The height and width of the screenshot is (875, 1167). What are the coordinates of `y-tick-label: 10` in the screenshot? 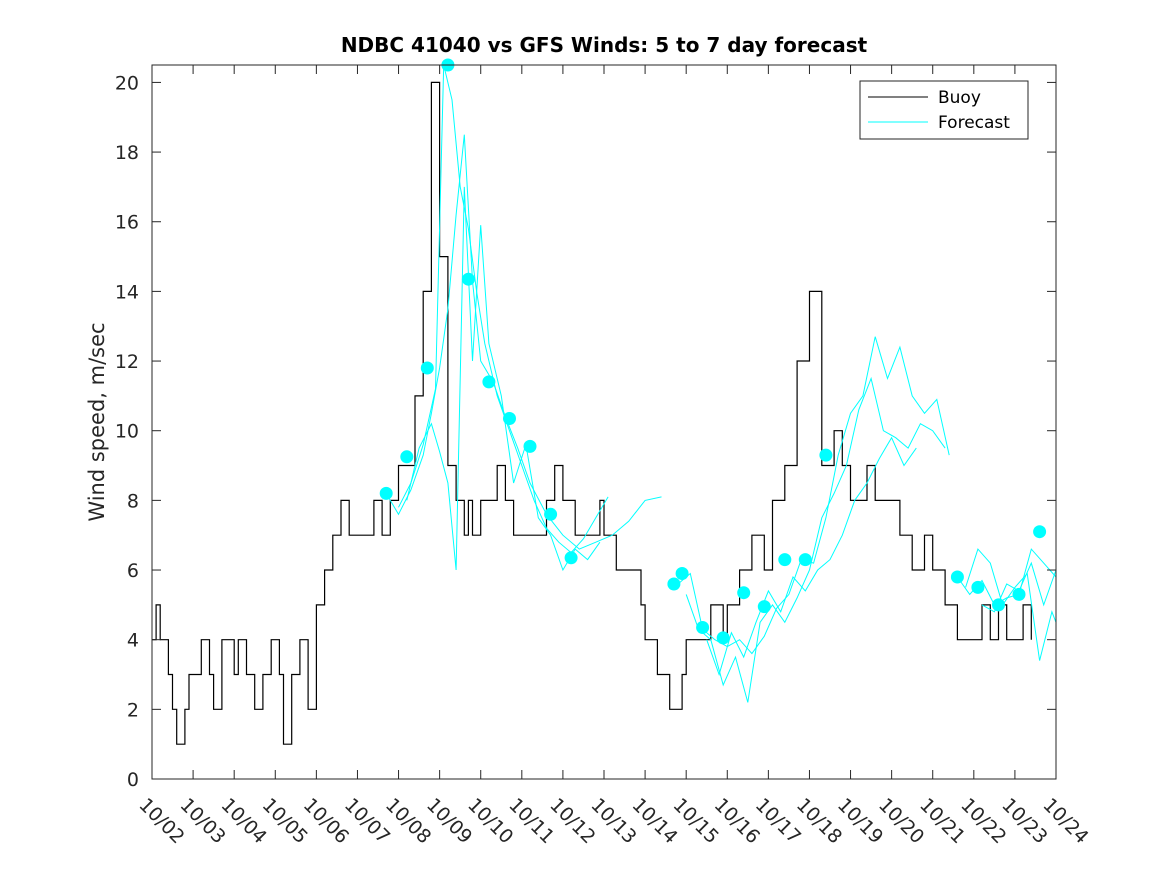 It's located at (127, 432).